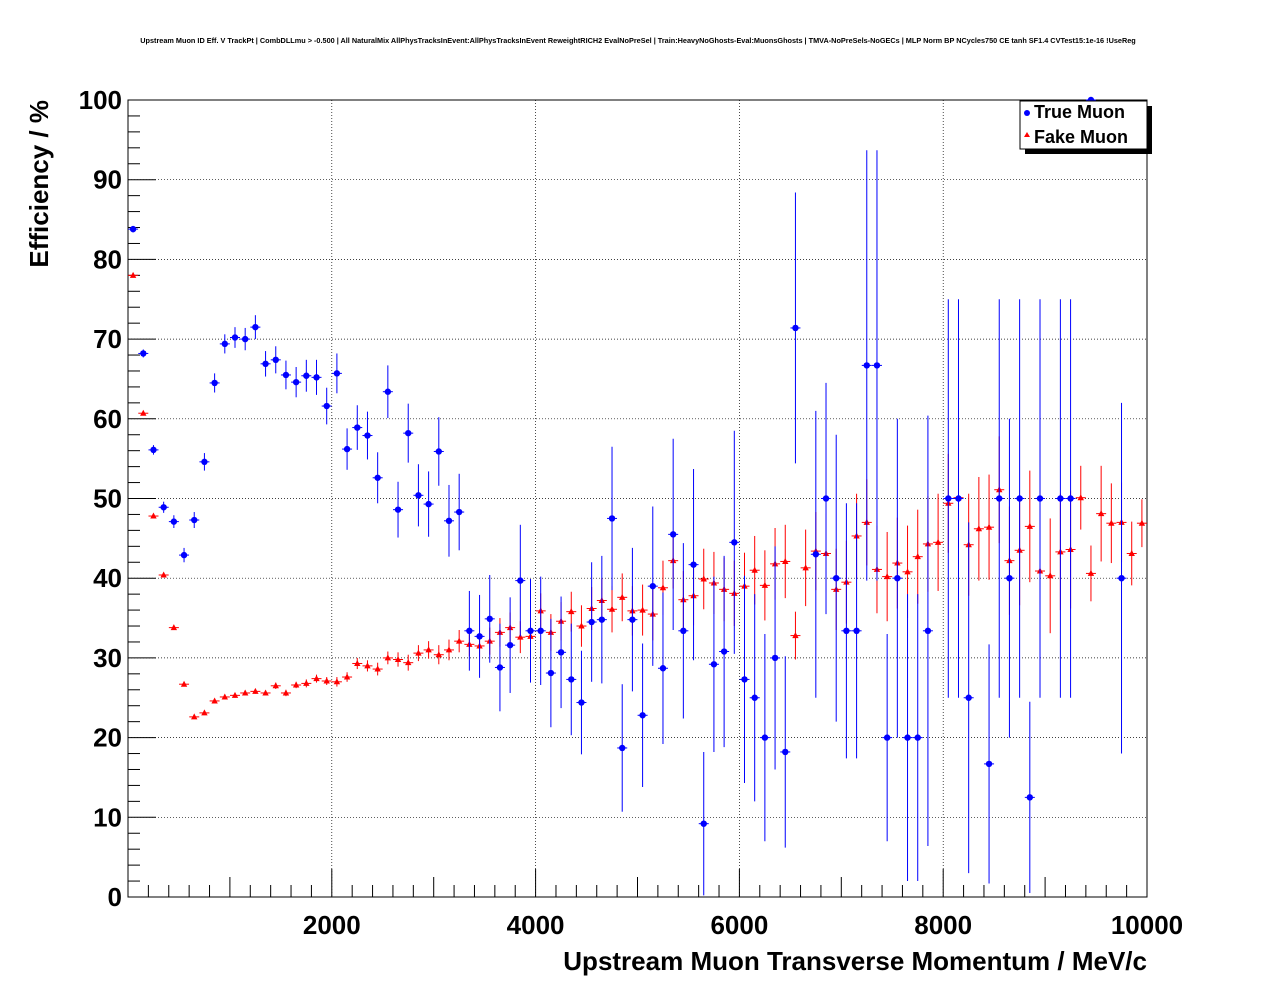  Describe the element at coordinates (107, 658) in the screenshot. I see `y-tick-label: 30` at that location.